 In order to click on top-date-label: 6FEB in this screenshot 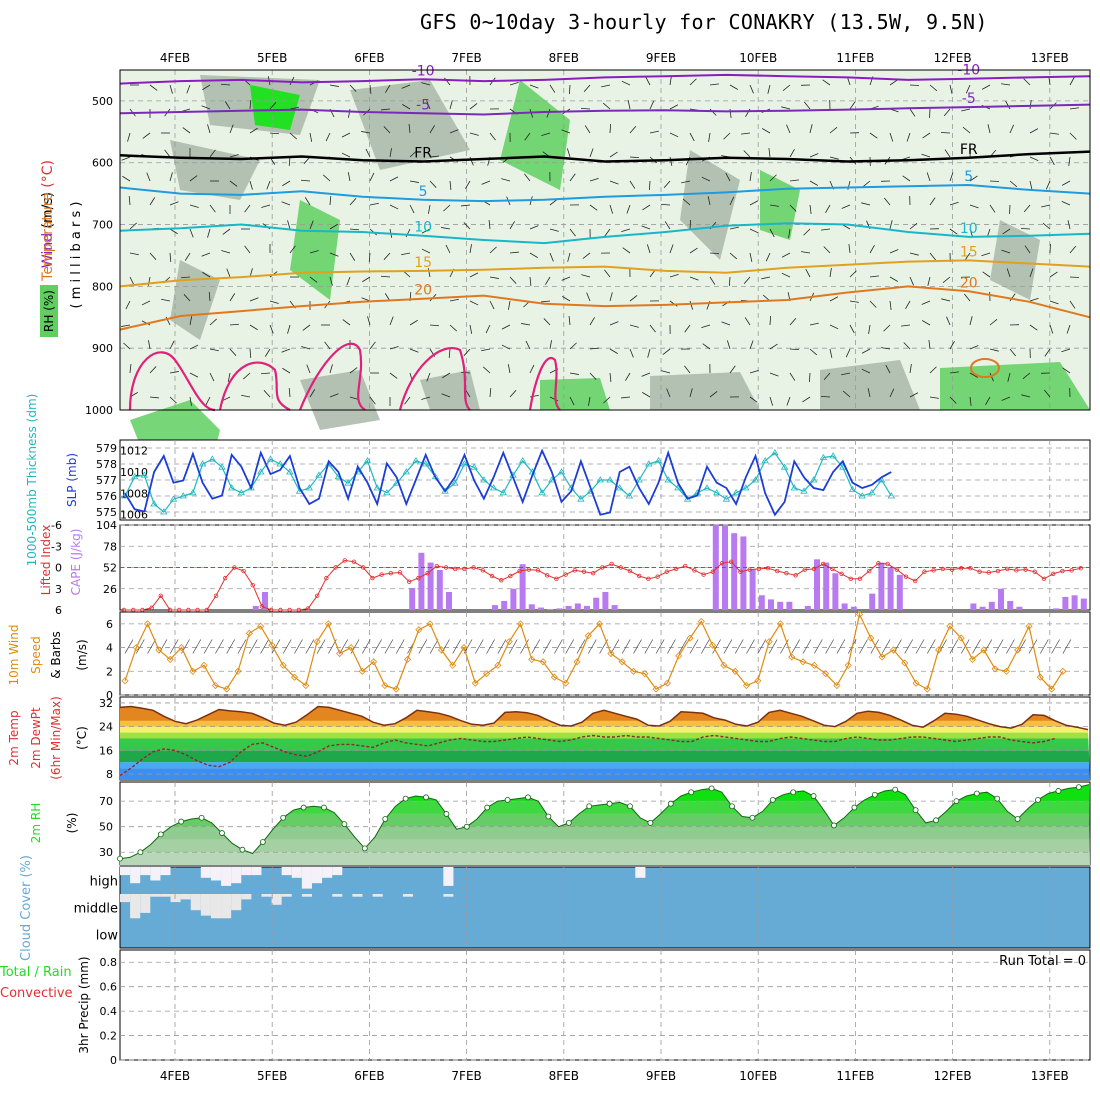, I will do `click(369, 58)`.